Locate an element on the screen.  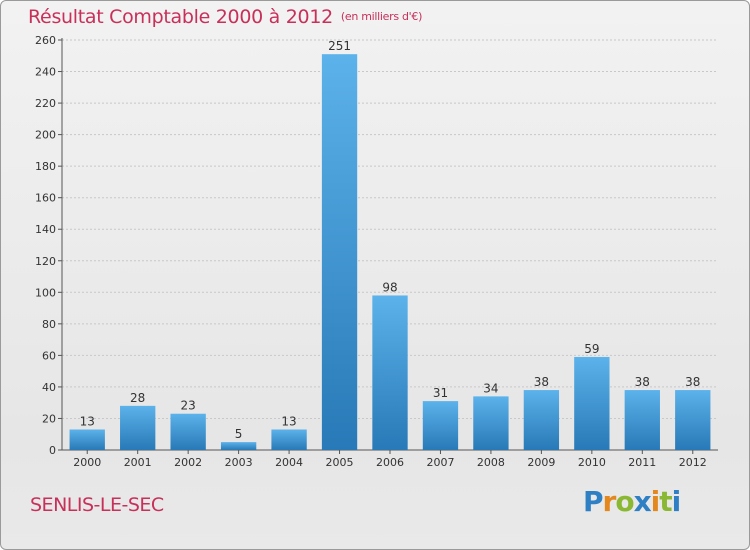
y-tick-label: 20 is located at coordinates (49, 418).